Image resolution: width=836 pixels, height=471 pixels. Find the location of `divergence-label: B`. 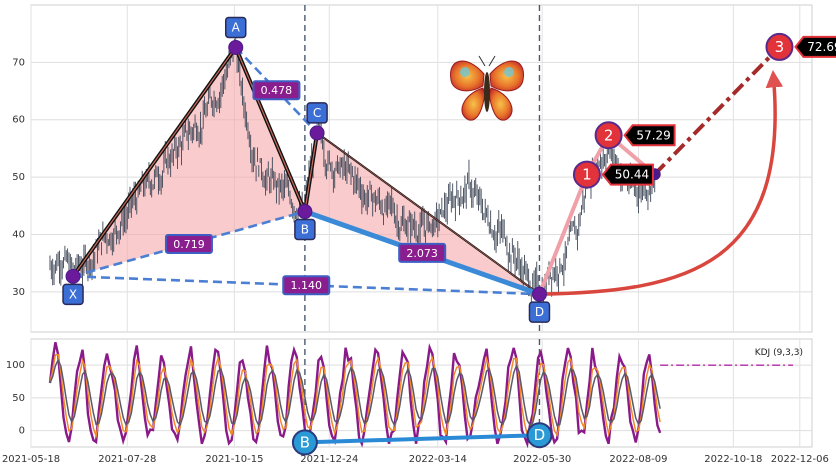

divergence-label: B is located at coordinates (305, 442).